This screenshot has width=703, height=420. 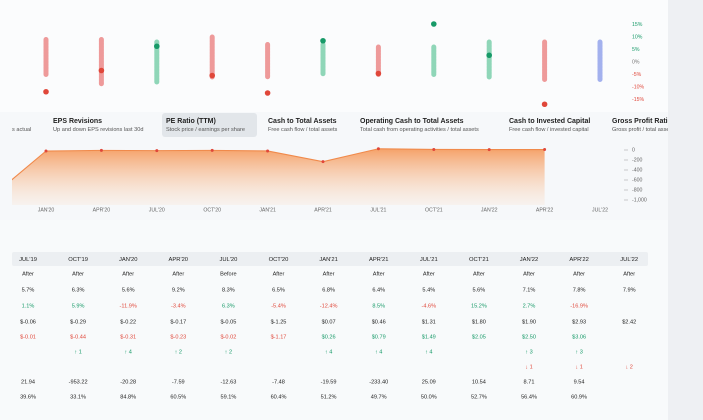 I want to click on y-tick-label: -5%, so click(x=637, y=75).